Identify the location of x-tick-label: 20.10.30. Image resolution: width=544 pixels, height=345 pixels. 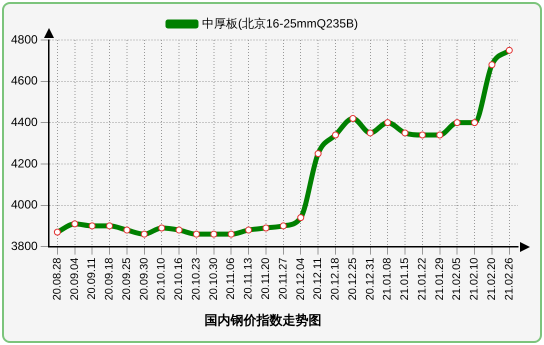
(214, 279).